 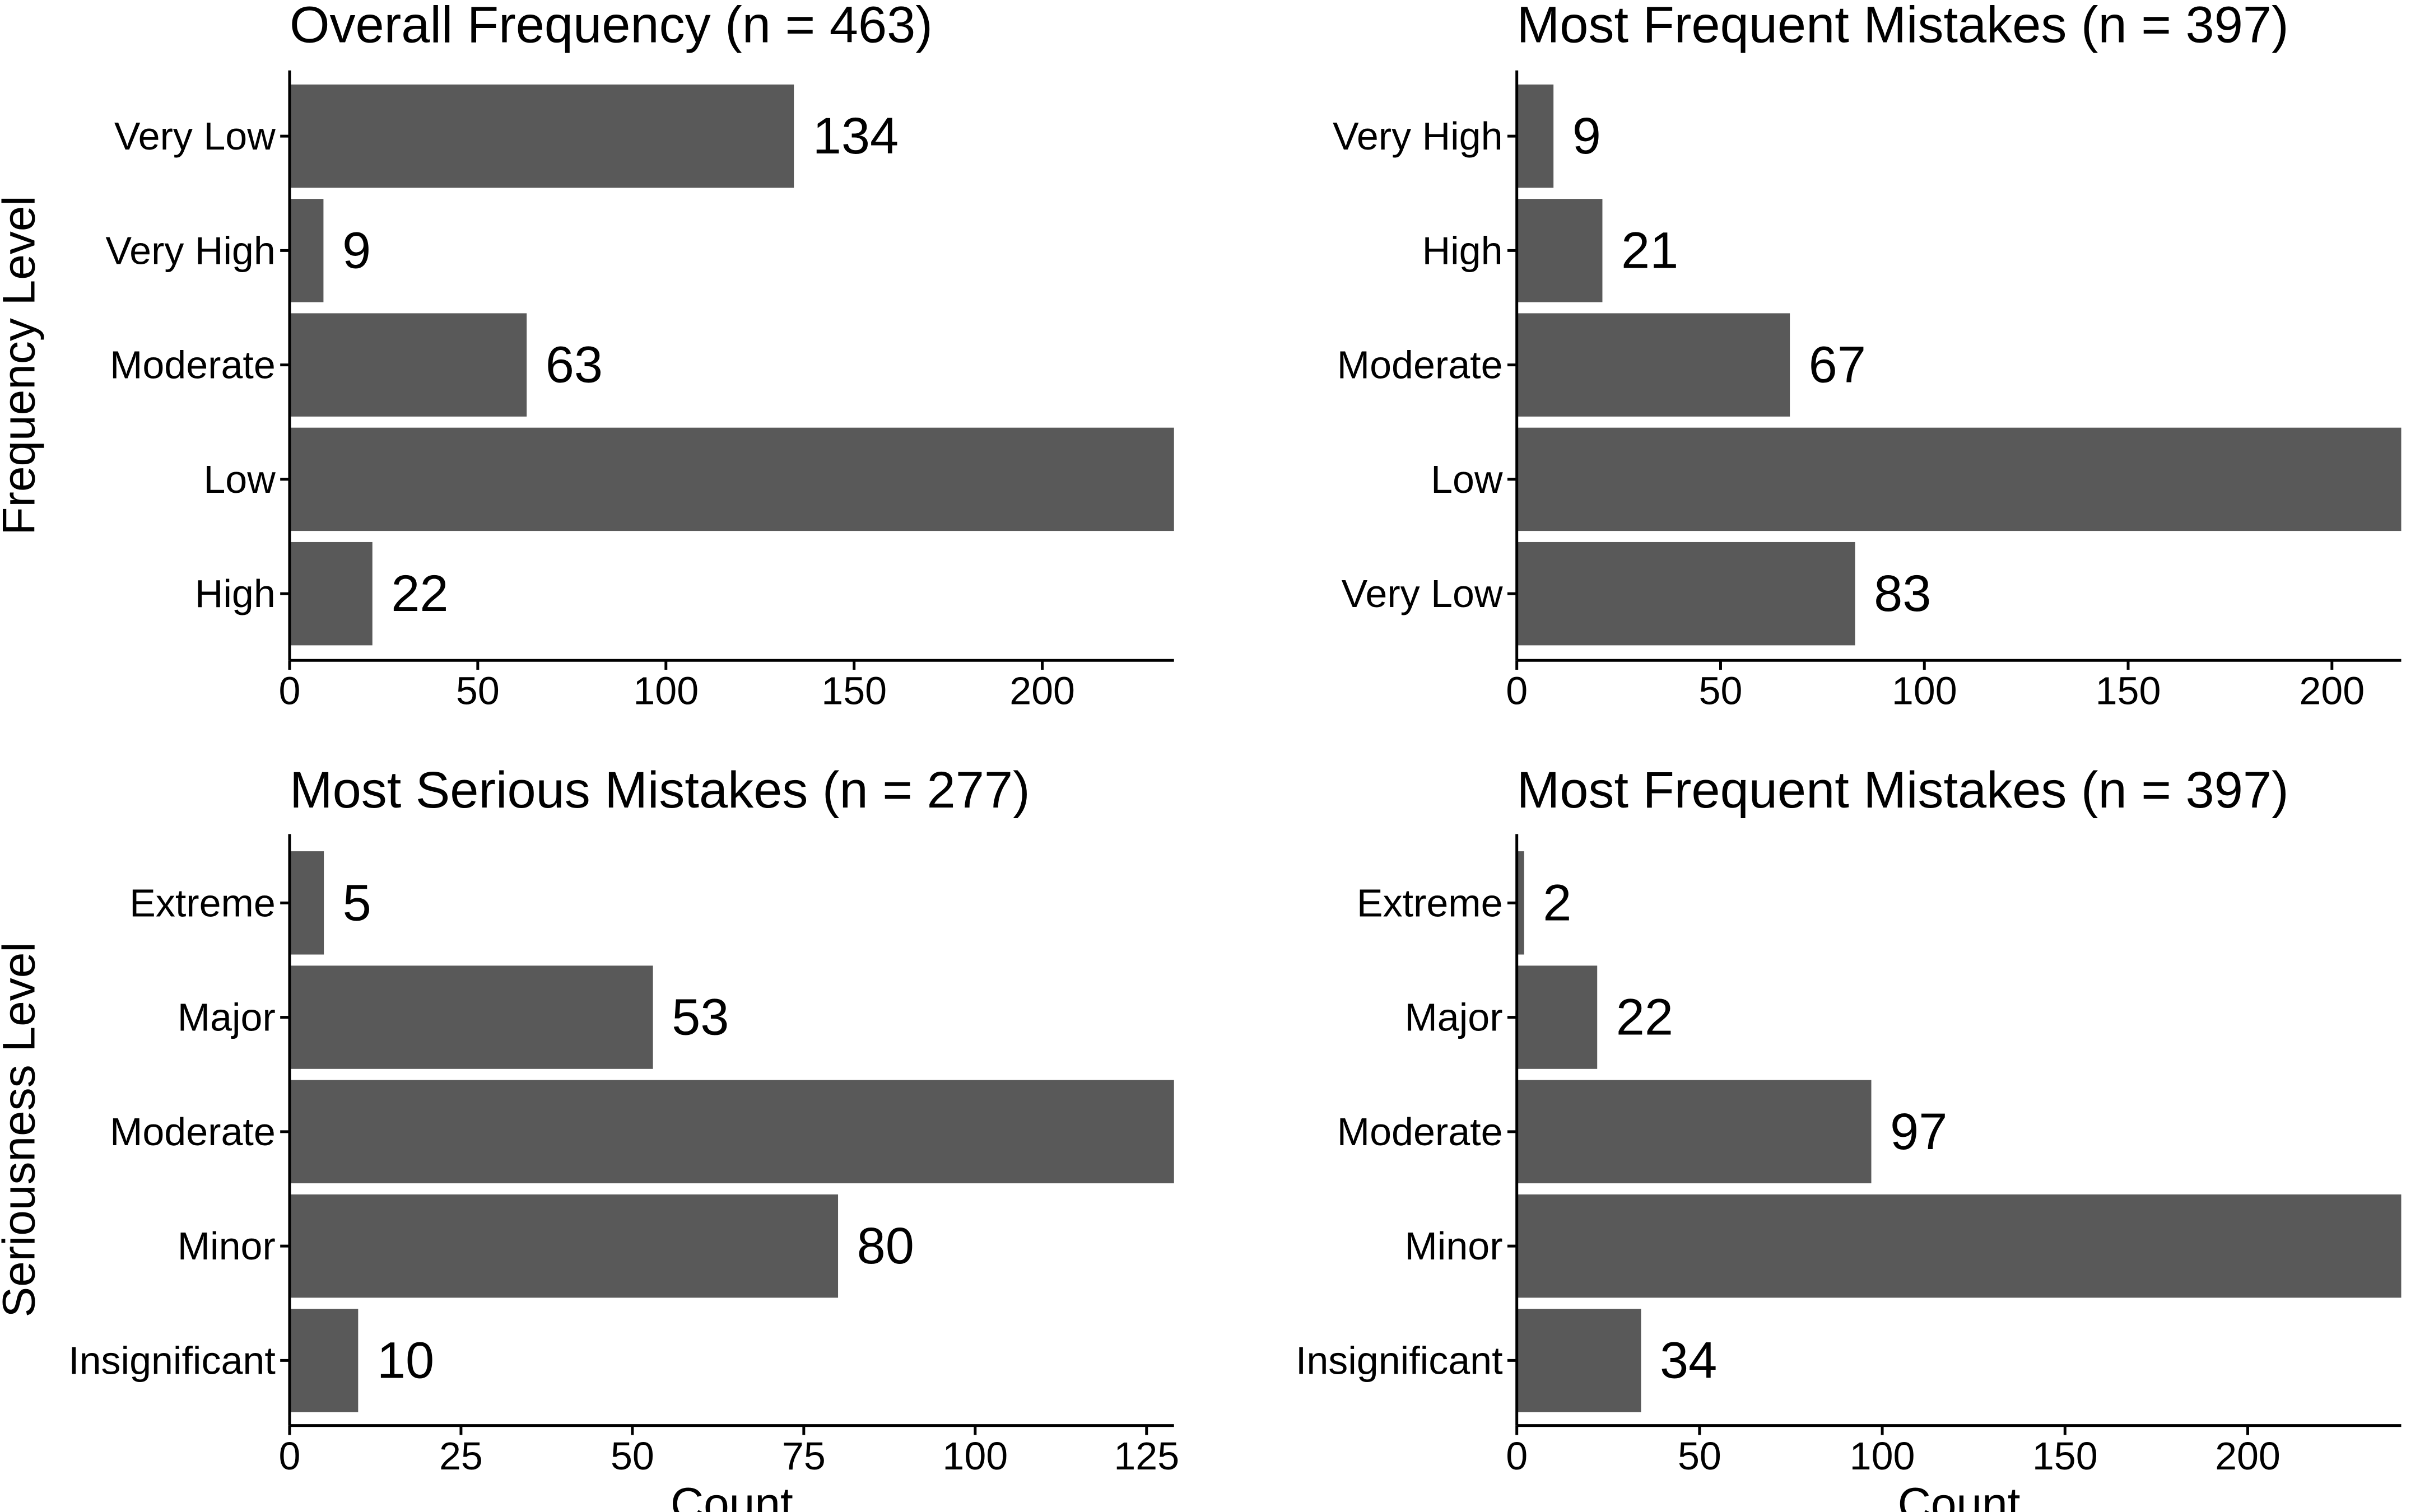 What do you see at coordinates (1146, 1456) in the screenshot?
I see `x-tick-label: 125` at bounding box center [1146, 1456].